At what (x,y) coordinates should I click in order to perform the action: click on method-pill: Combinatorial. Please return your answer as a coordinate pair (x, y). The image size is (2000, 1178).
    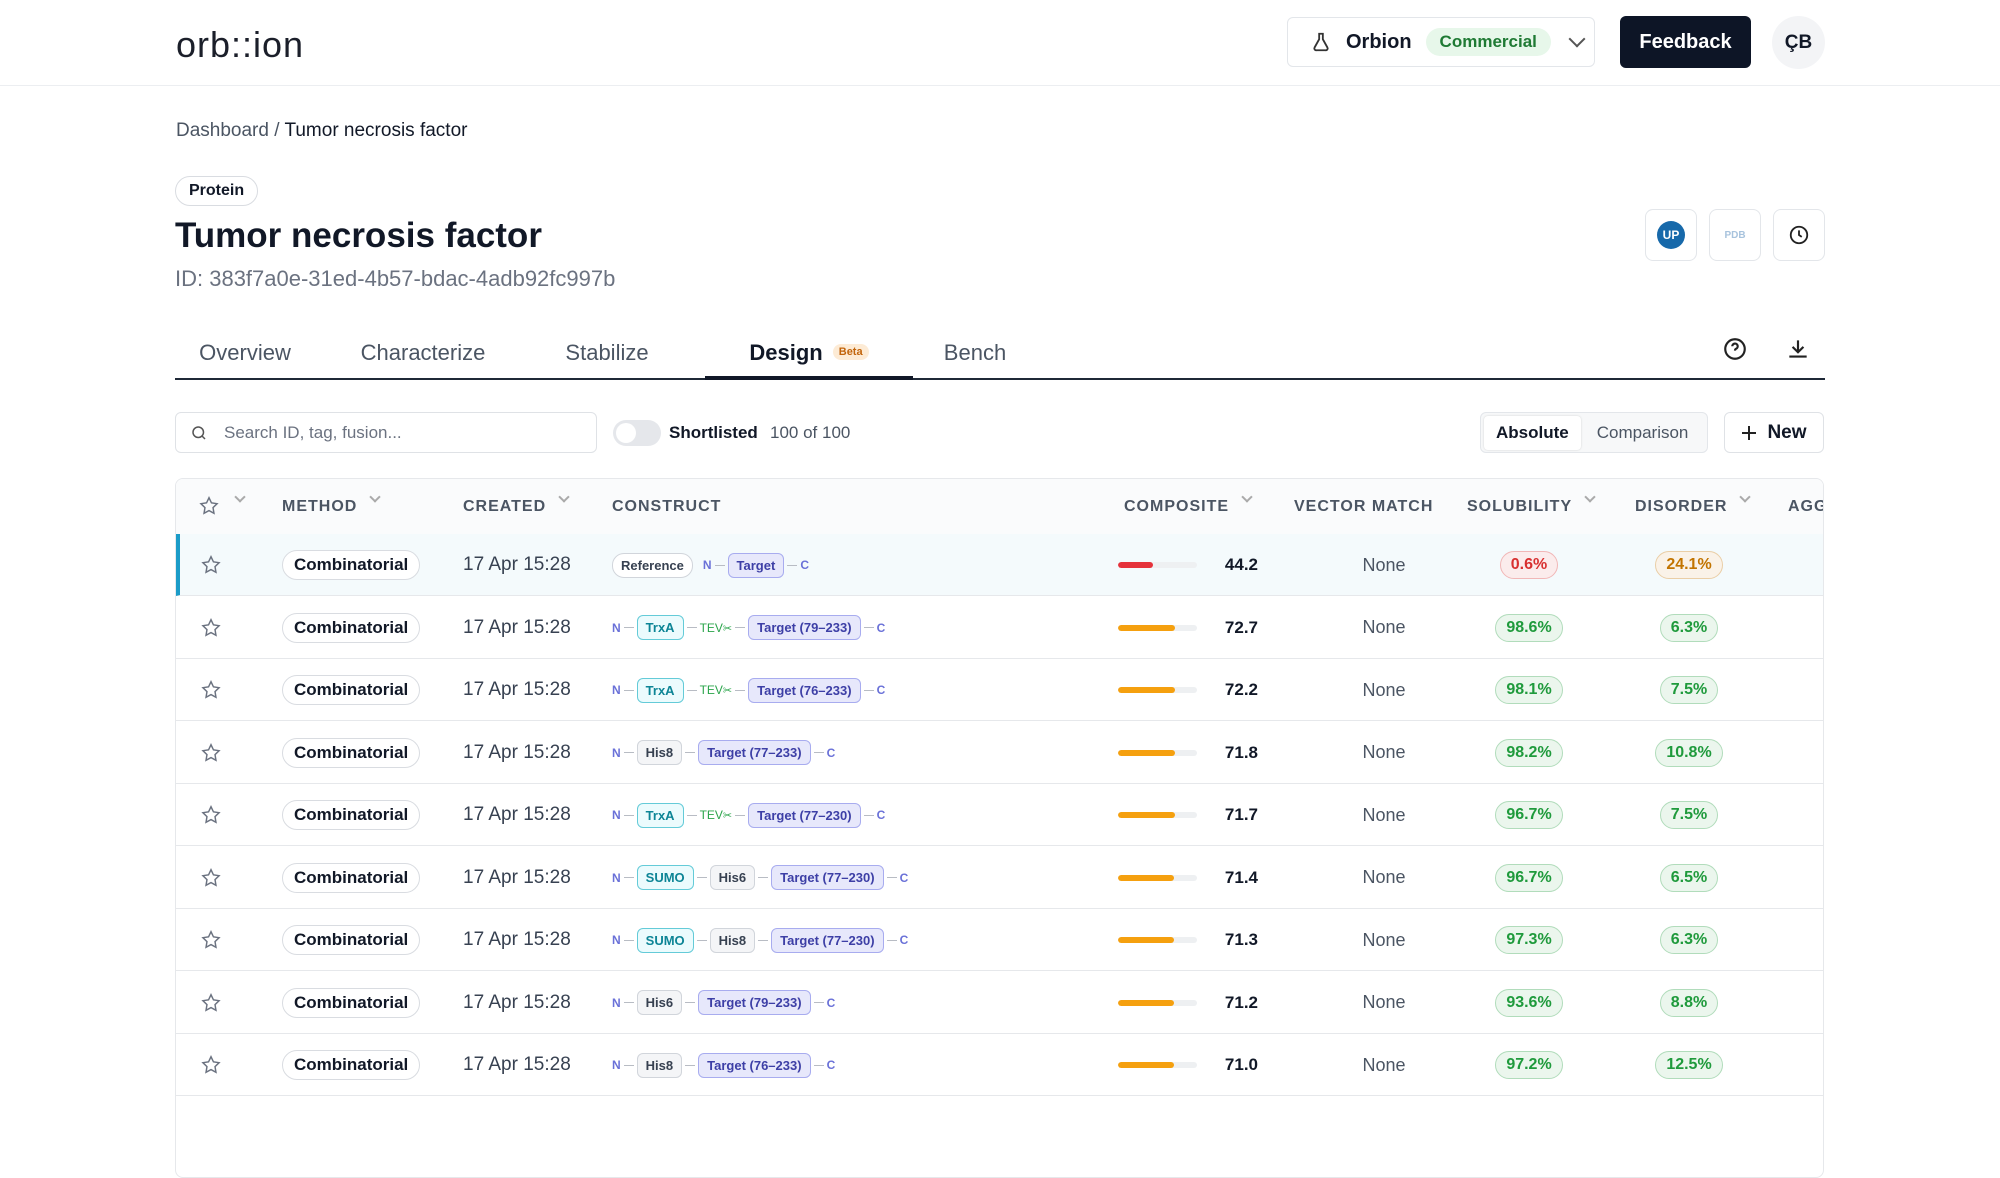
    Looking at the image, I should click on (351, 752).